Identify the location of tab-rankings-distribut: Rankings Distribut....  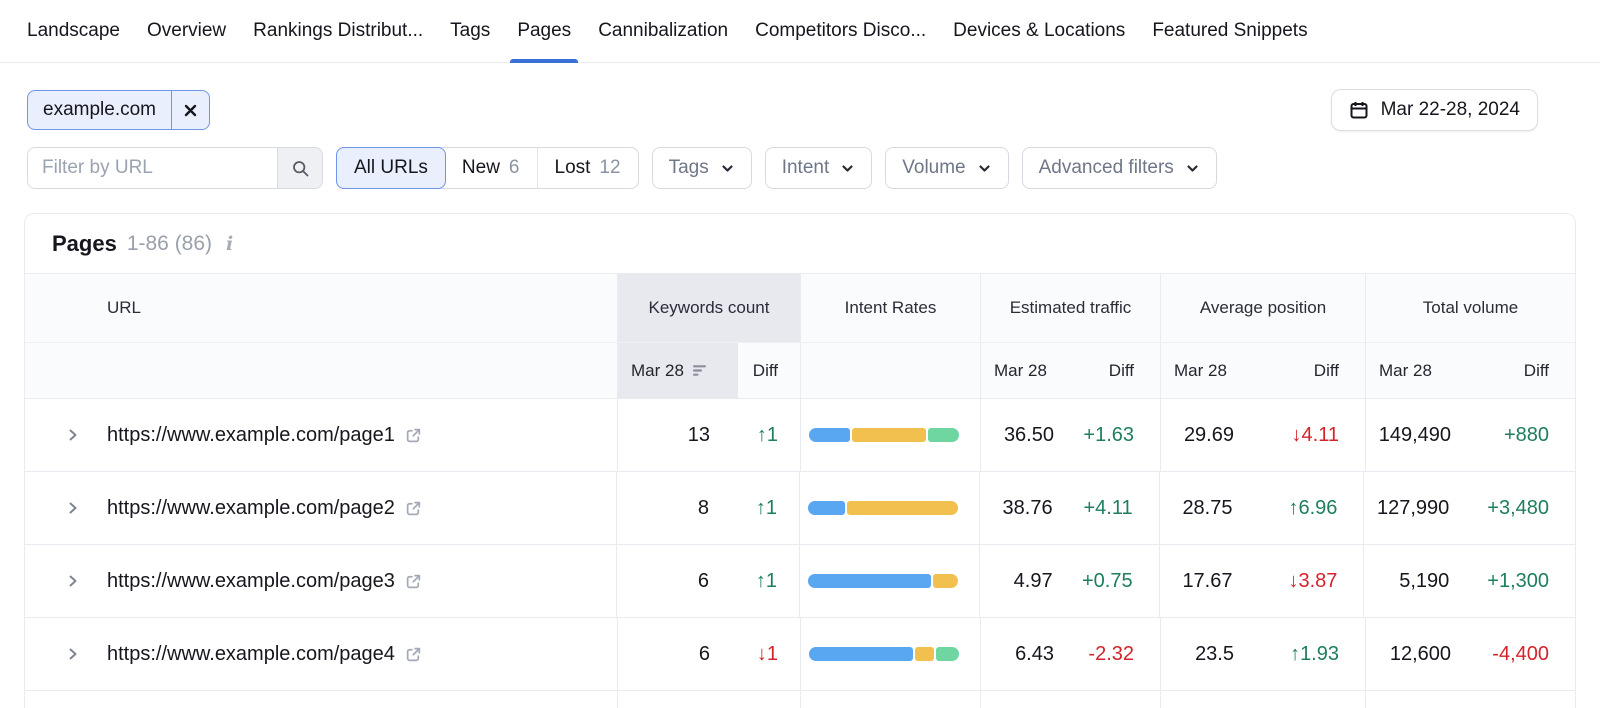
(338, 30).